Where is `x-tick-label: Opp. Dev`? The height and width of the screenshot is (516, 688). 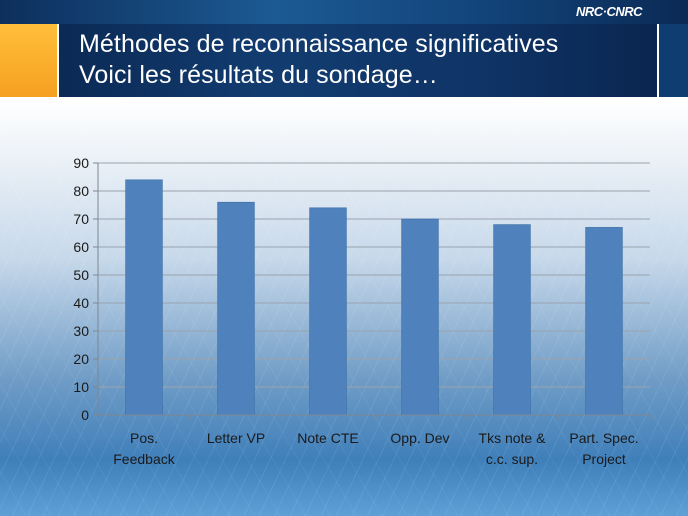 x-tick-label: Opp. Dev is located at coordinates (419, 438).